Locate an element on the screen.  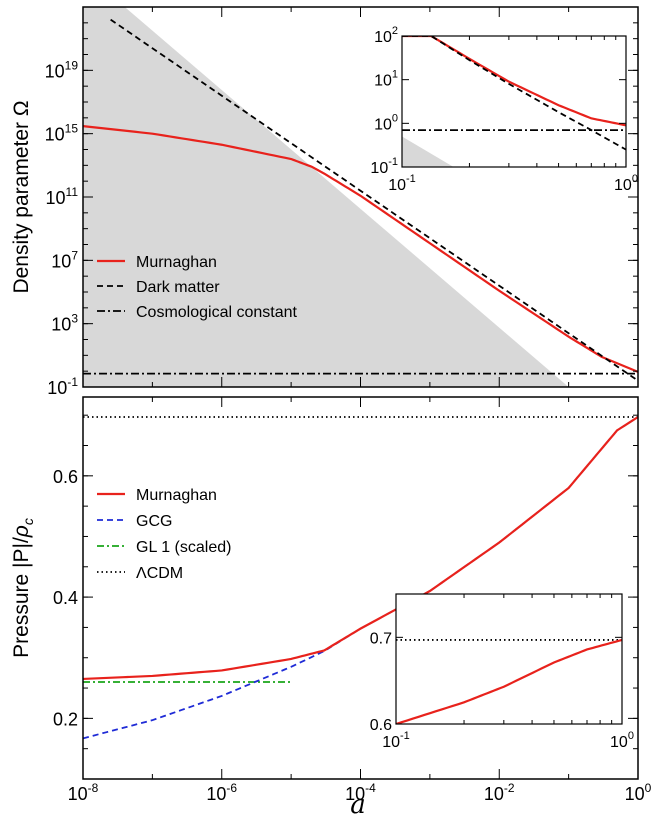
density-inset-y-tick-label: 10² is located at coordinates (386, 35).